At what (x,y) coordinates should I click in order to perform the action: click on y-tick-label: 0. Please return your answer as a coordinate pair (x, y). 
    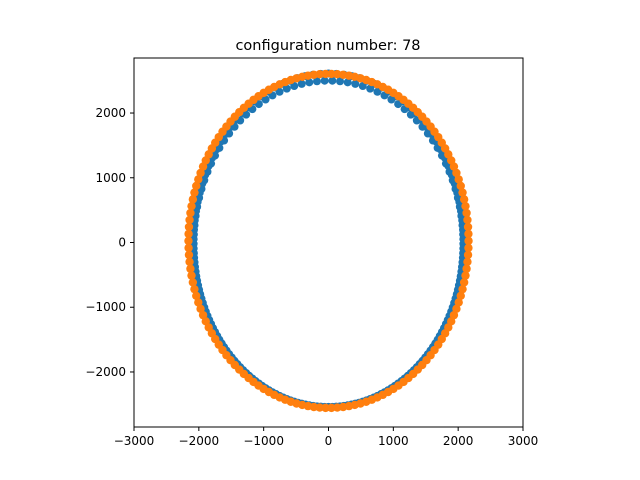
    Looking at the image, I should click on (122, 243).